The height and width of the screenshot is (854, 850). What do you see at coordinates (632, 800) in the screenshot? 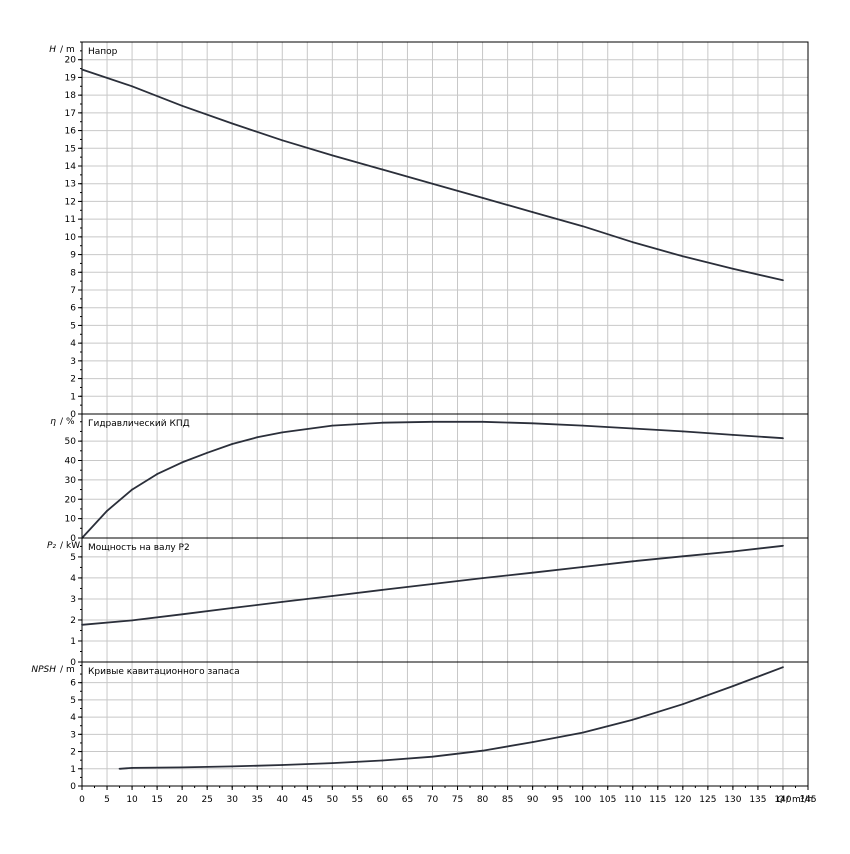
I see `x-tick-label: 110` at bounding box center [632, 800].